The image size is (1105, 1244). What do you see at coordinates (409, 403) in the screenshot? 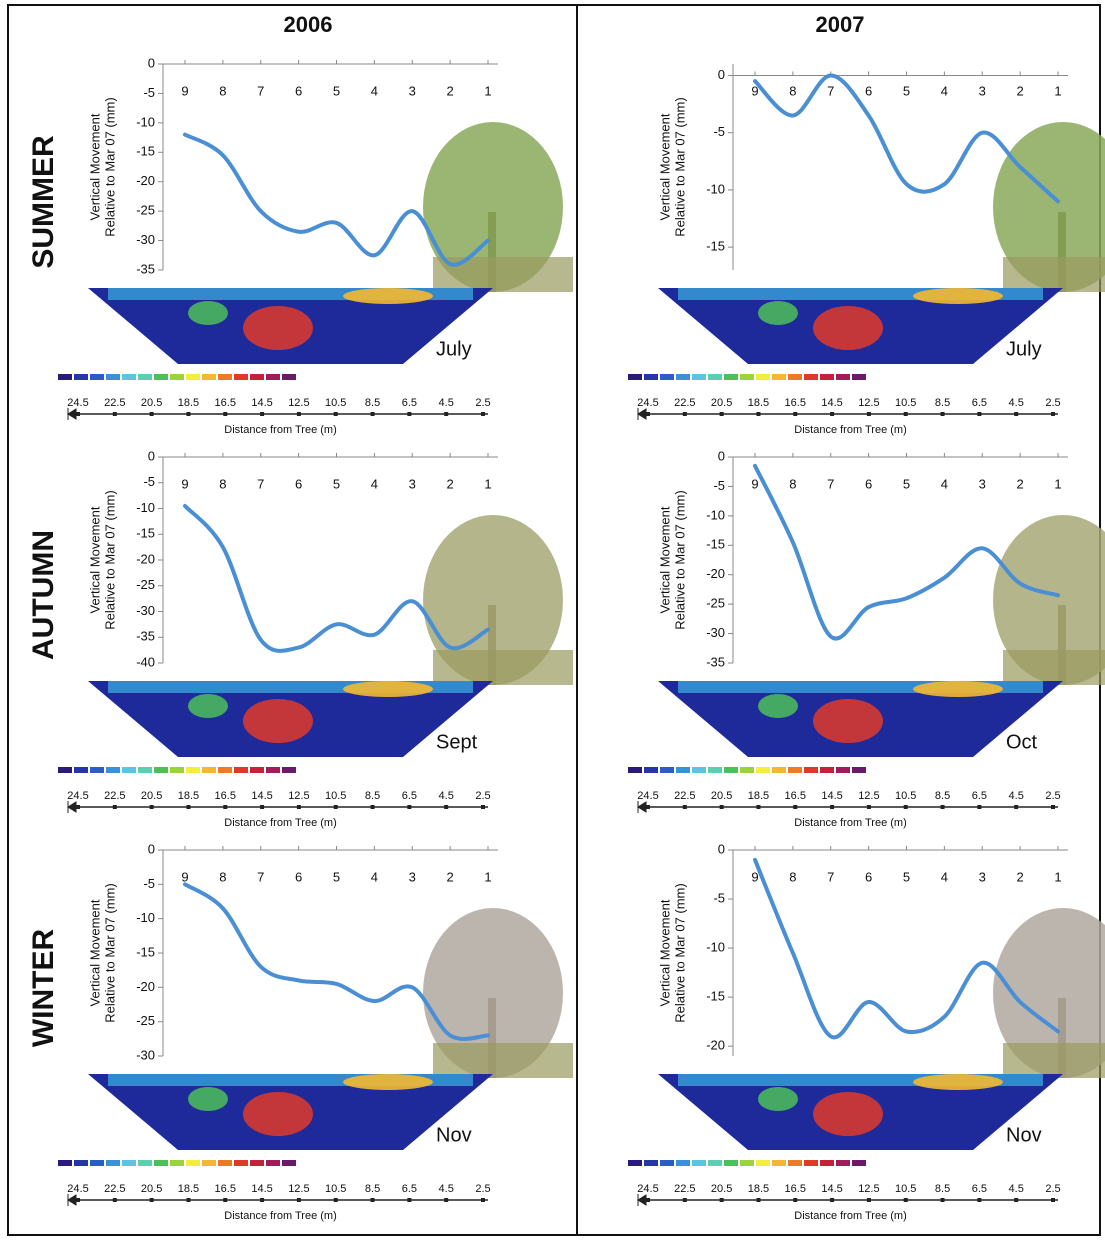
I see `distance-tick-label: 6.5` at bounding box center [409, 403].